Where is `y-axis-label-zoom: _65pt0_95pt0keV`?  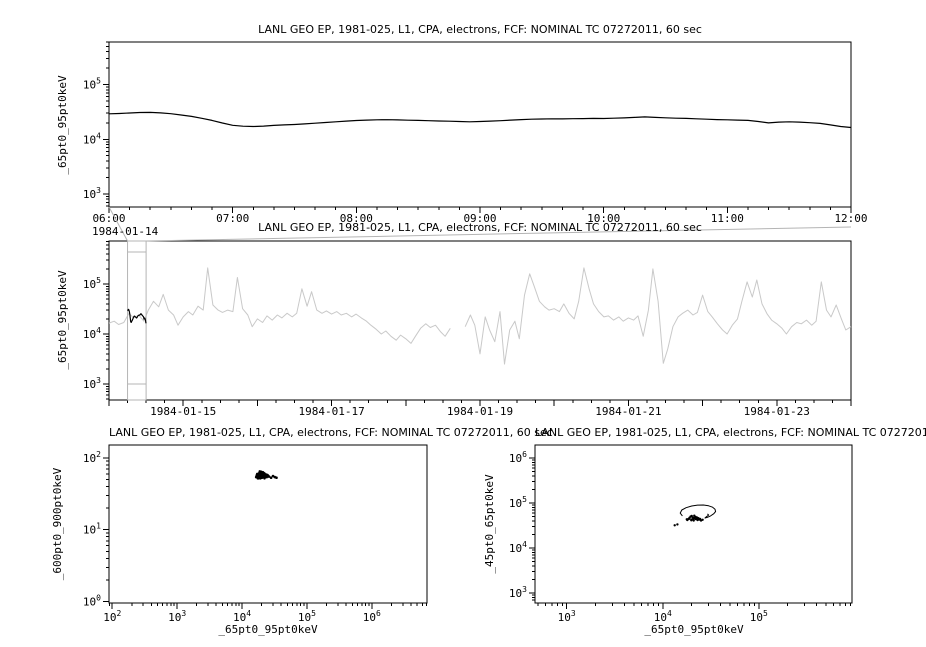
y-axis-label-zoom: _65pt0_95pt0keV is located at coordinates (62, 125).